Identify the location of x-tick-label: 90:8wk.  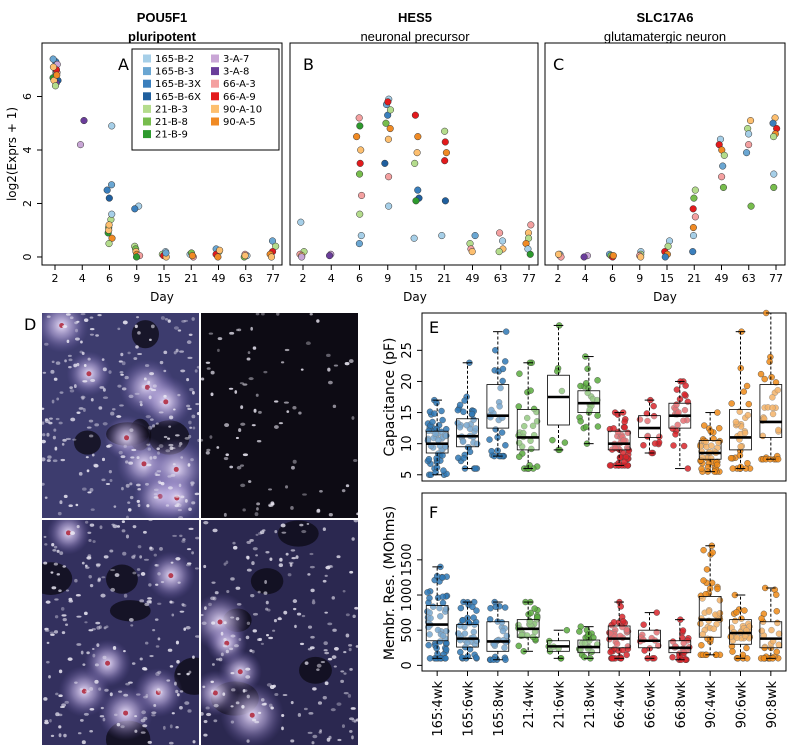
(772, 705).